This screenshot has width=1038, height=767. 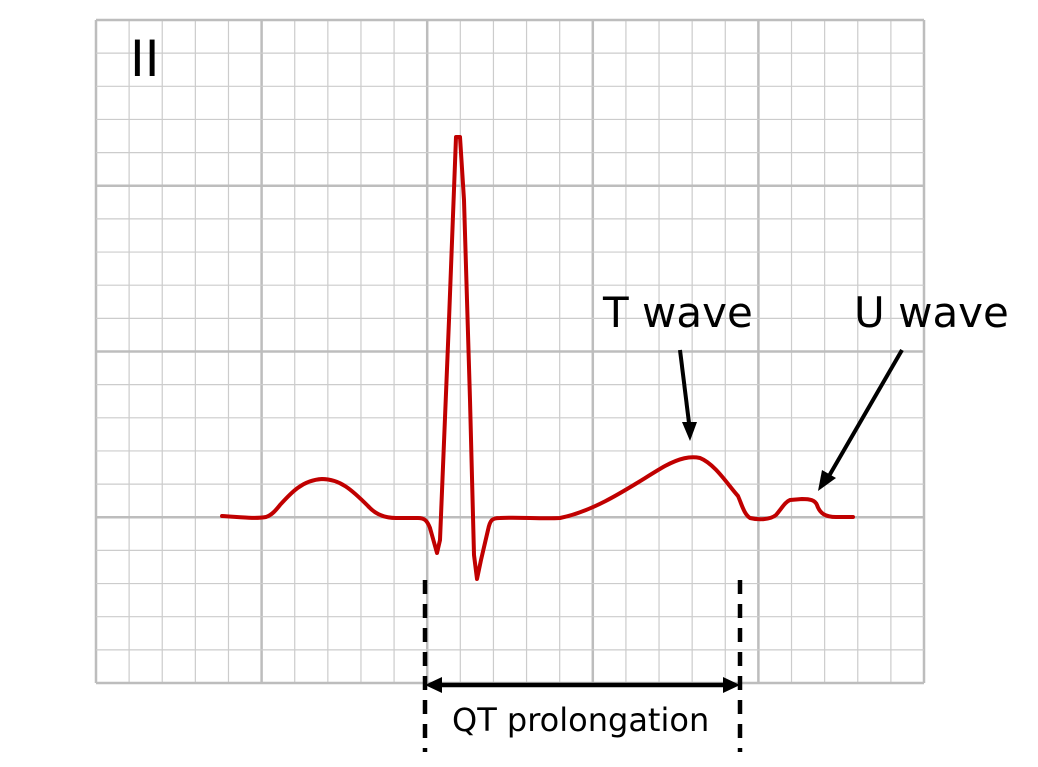 What do you see at coordinates (145, 59) in the screenshot?
I see `lead-label: II` at bounding box center [145, 59].